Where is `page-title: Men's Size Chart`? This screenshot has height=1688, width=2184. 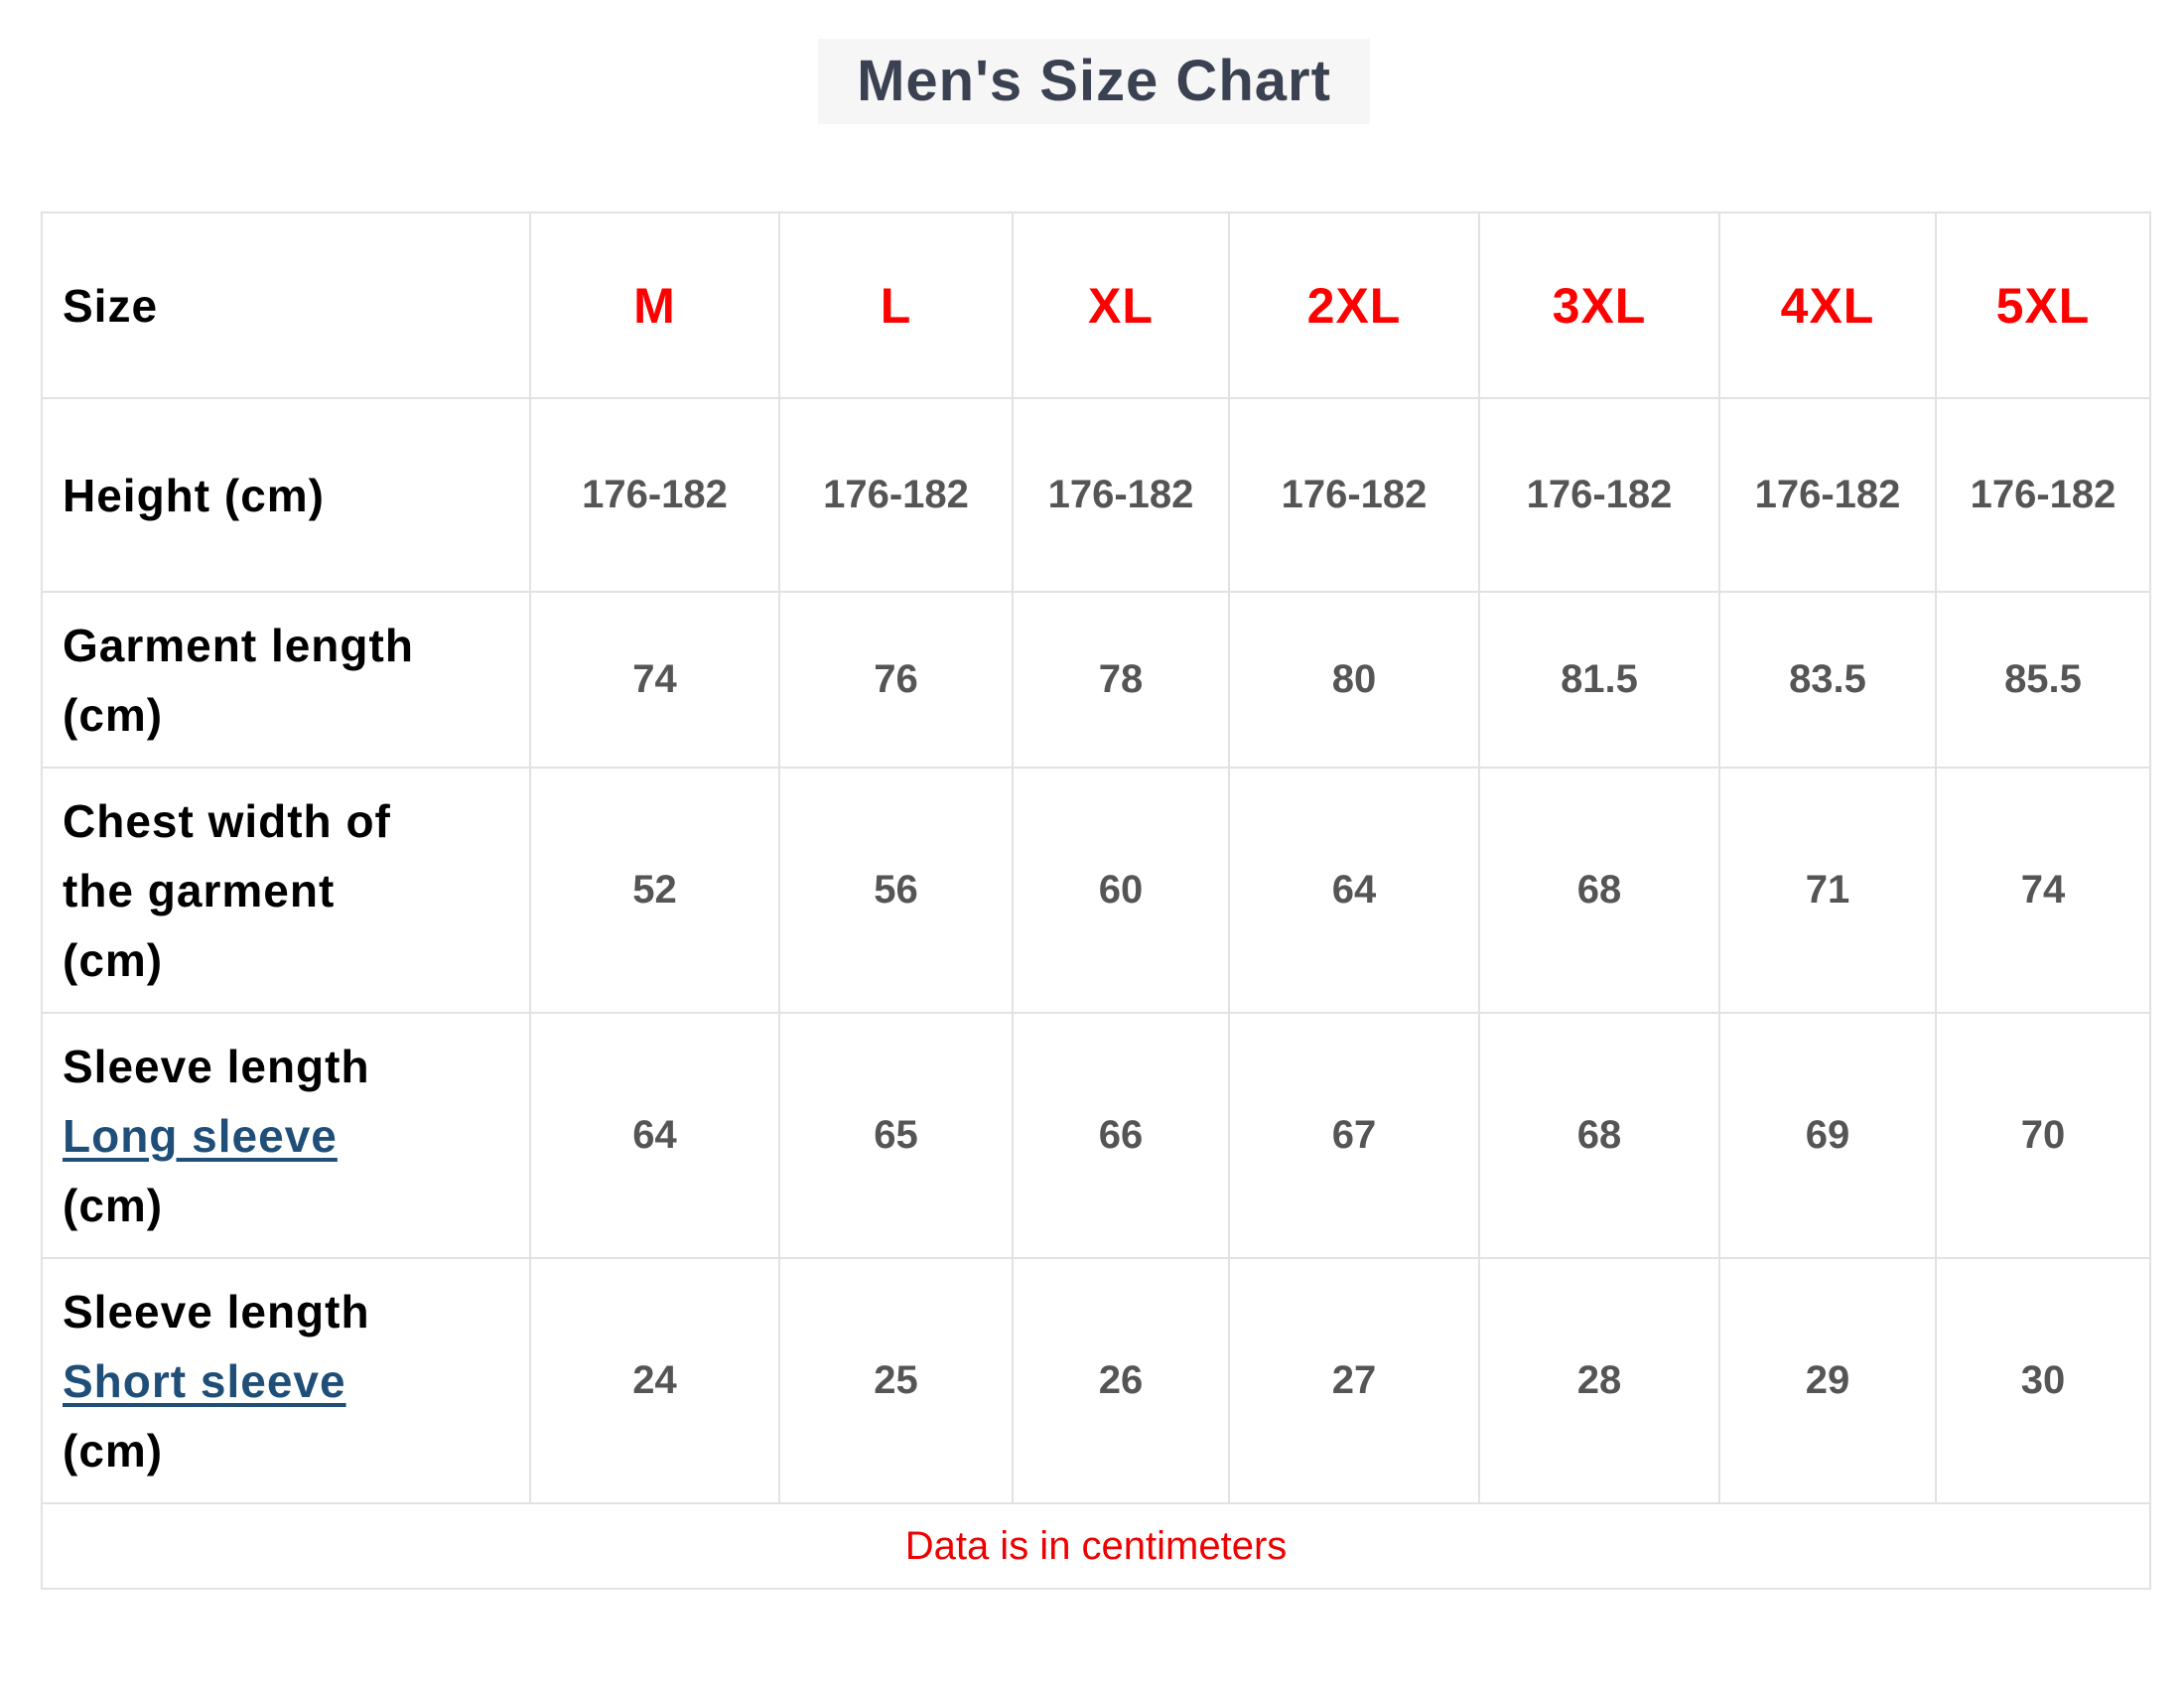
page-title: Men's Size Chart is located at coordinates (1094, 81).